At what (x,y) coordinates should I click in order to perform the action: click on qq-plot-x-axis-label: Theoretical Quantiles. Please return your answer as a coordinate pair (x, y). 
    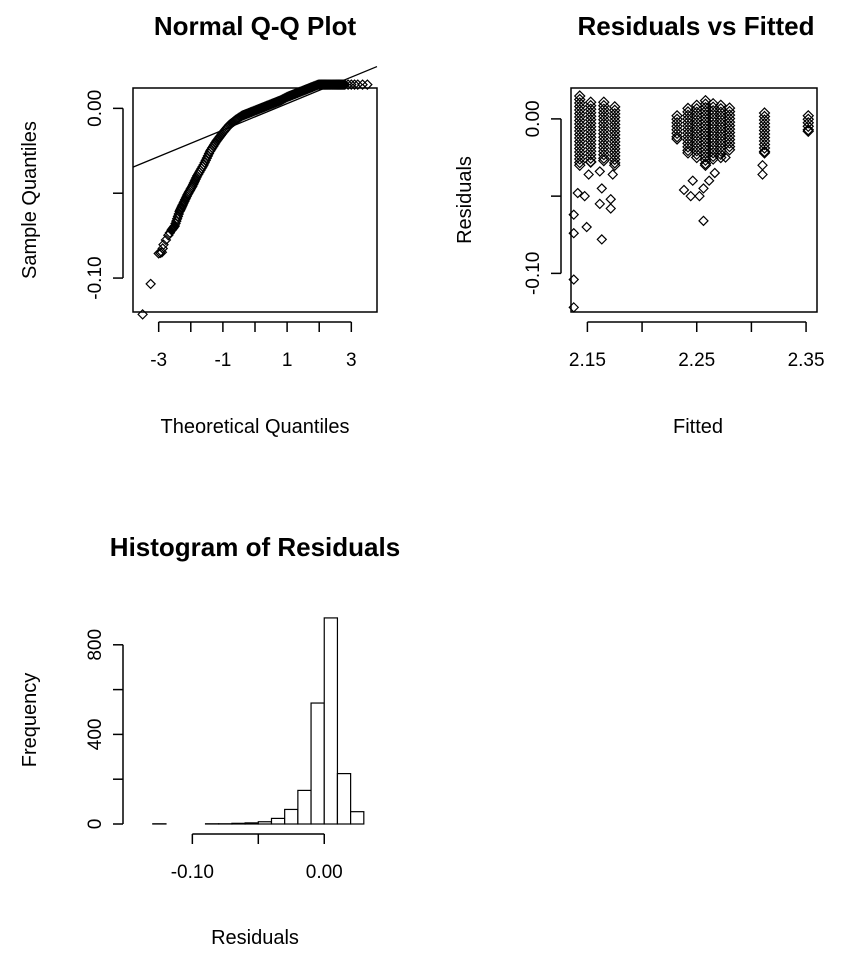
    Looking at the image, I should click on (255, 427).